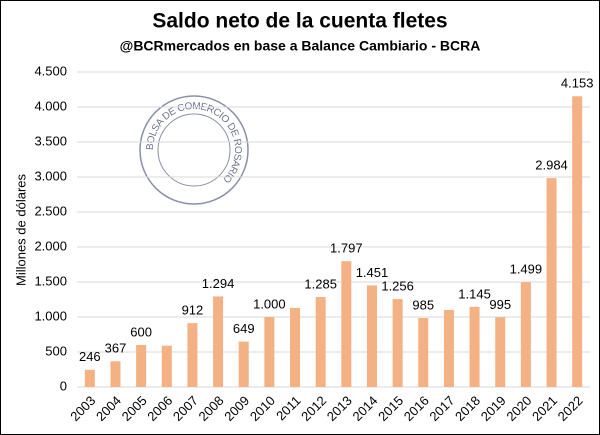 The width and height of the screenshot is (600, 435). What do you see at coordinates (50, 280) in the screenshot?
I see `y-tick-label: 1.500` at bounding box center [50, 280].